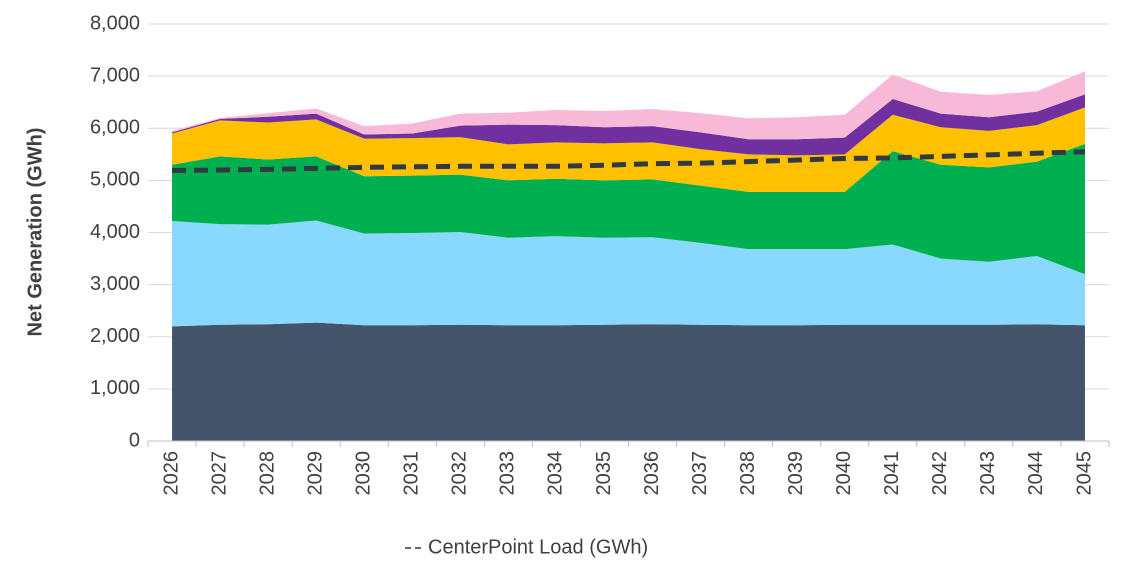 The width and height of the screenshot is (1127, 571). Describe the element at coordinates (219, 473) in the screenshot. I see `x-tick-label: 2027` at that location.